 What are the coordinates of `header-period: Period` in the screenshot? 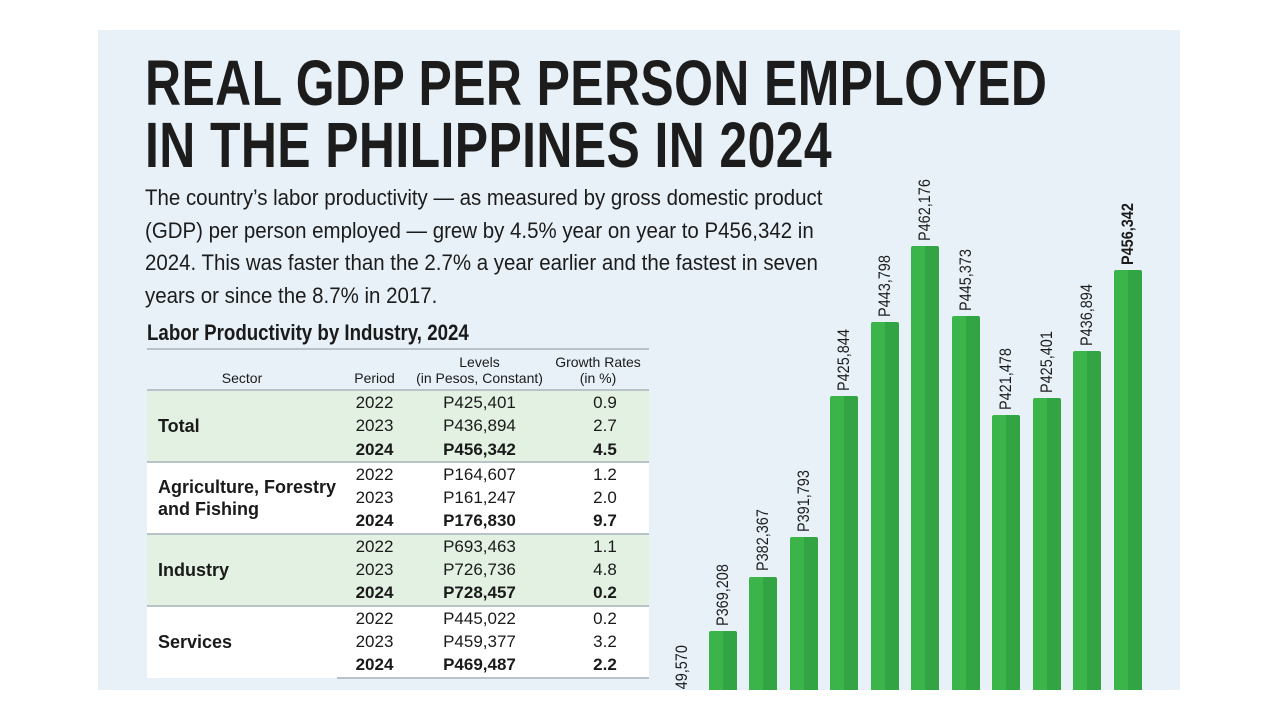 It's located at (374, 369).